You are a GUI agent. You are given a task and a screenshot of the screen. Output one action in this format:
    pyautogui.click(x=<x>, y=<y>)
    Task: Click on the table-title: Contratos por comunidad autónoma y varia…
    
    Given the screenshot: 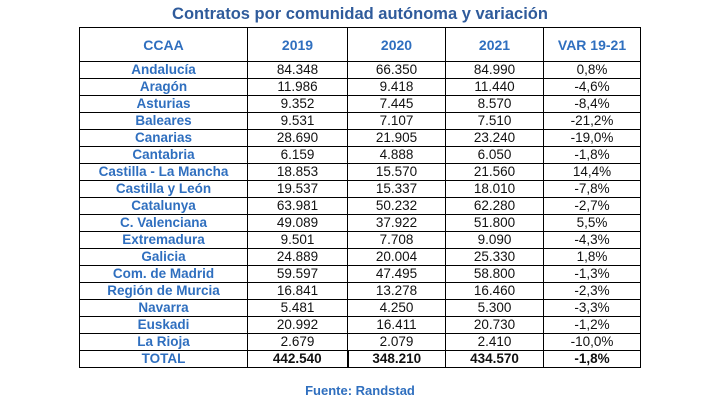 What is the action you would take?
    pyautogui.click(x=360, y=14)
    